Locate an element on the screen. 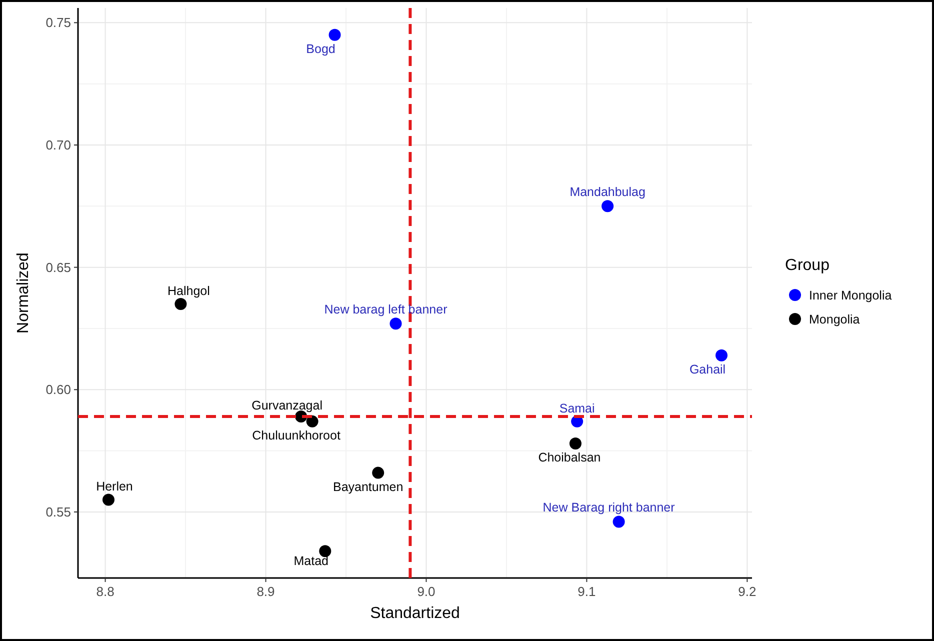  x-tick-label: 8.8 is located at coordinates (105, 591).